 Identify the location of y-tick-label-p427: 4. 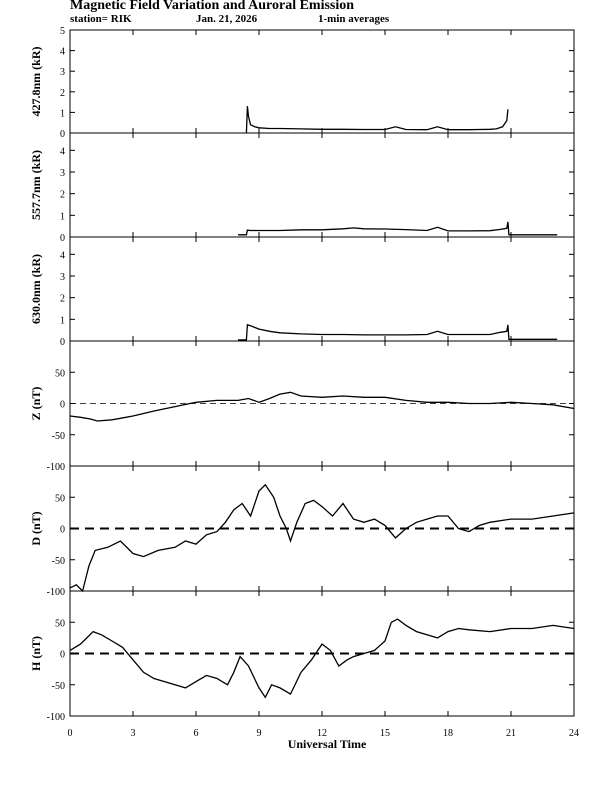
(62, 52).